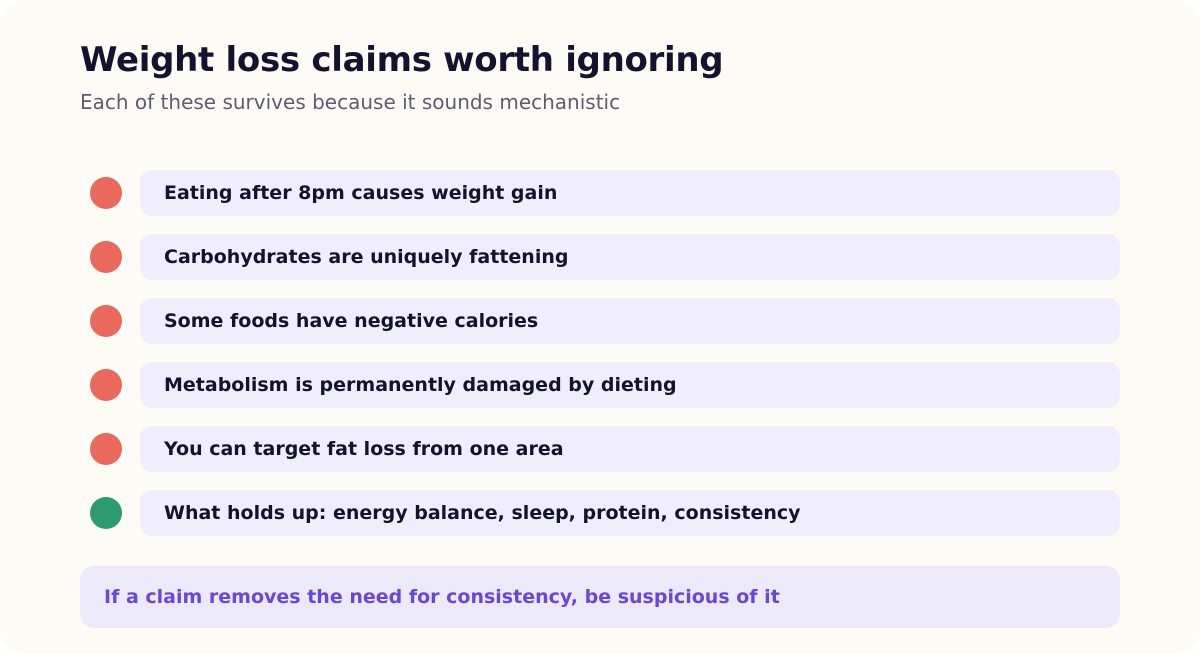  What do you see at coordinates (366, 257) in the screenshot?
I see `claim-text: Carbohydrates are uniquely fattening` at bounding box center [366, 257].